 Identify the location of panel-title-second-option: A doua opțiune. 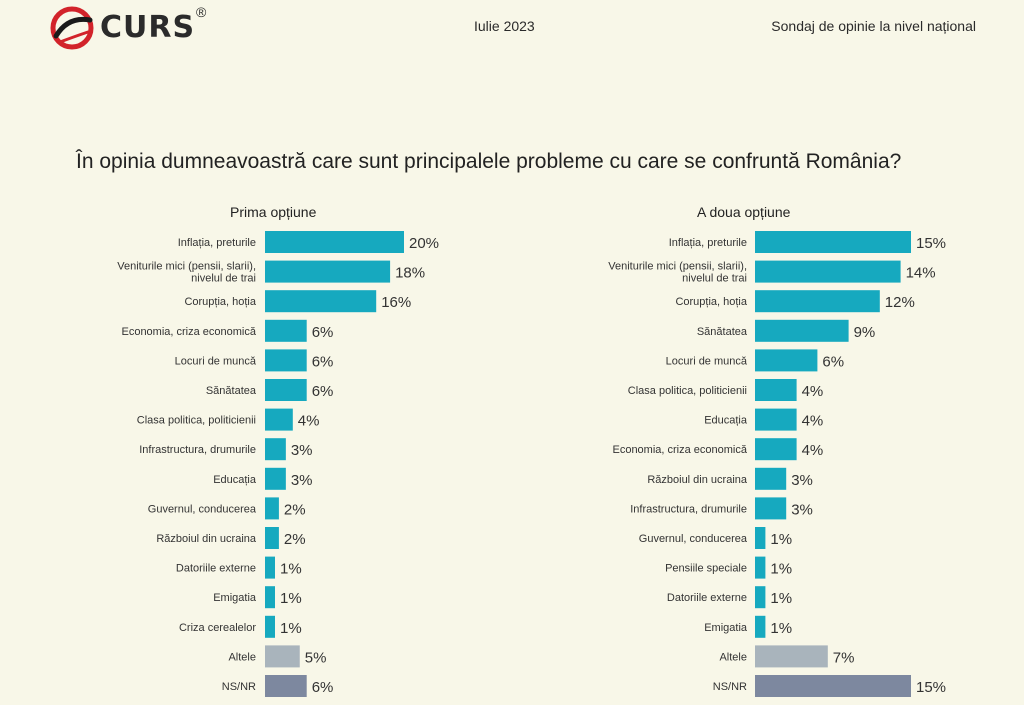
(744, 212).